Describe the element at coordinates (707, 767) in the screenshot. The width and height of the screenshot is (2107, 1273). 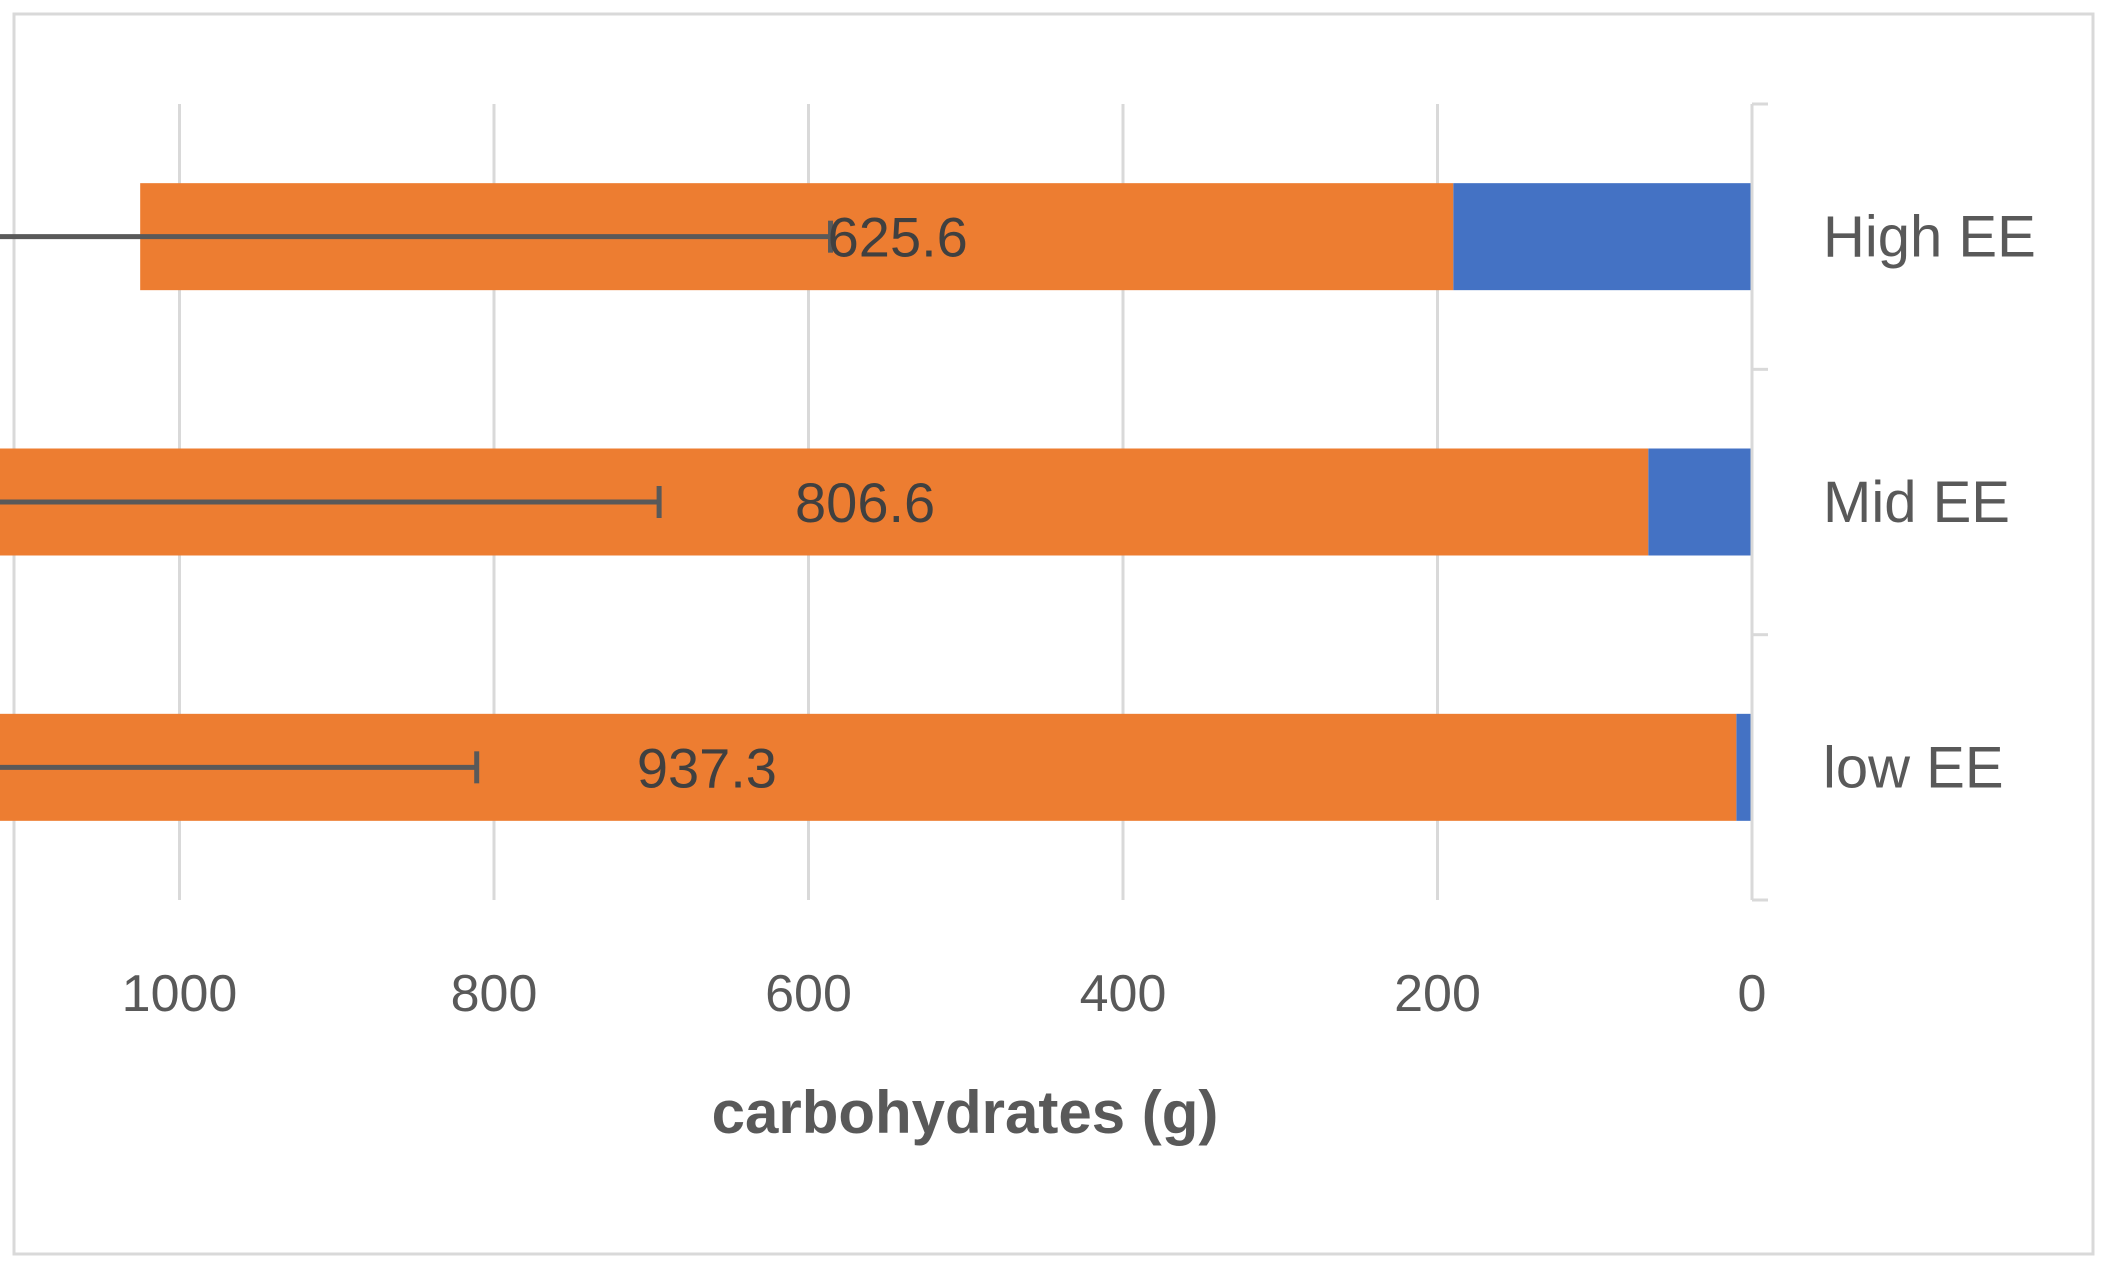
I see `data-label: 937.3` at that location.